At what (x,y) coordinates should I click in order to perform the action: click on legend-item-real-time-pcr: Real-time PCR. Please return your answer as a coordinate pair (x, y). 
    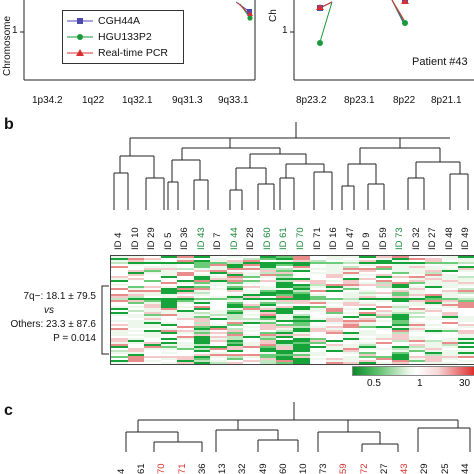
    Looking at the image, I should click on (123, 53).